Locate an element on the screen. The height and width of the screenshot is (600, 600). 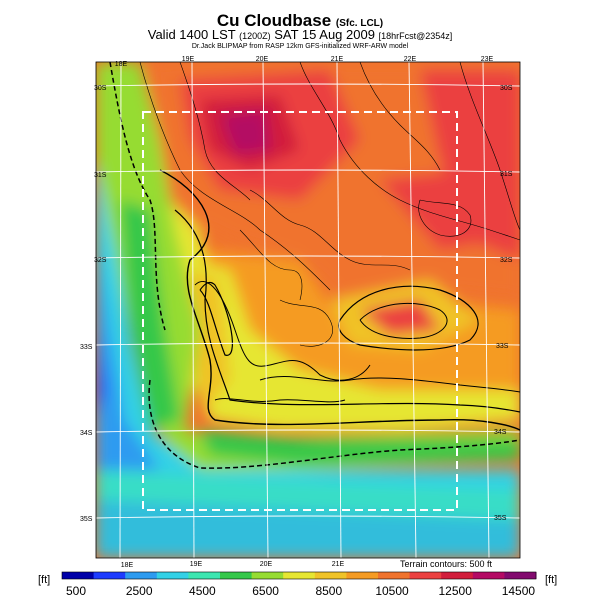
lon-top-label: 21E is located at coordinates (337, 59).